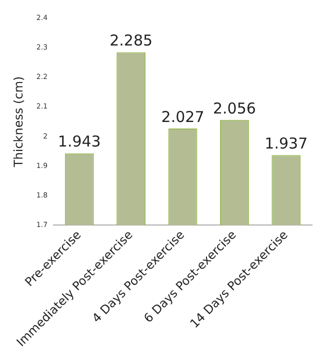  I want to click on data-label: 2.027, so click(182, 117).